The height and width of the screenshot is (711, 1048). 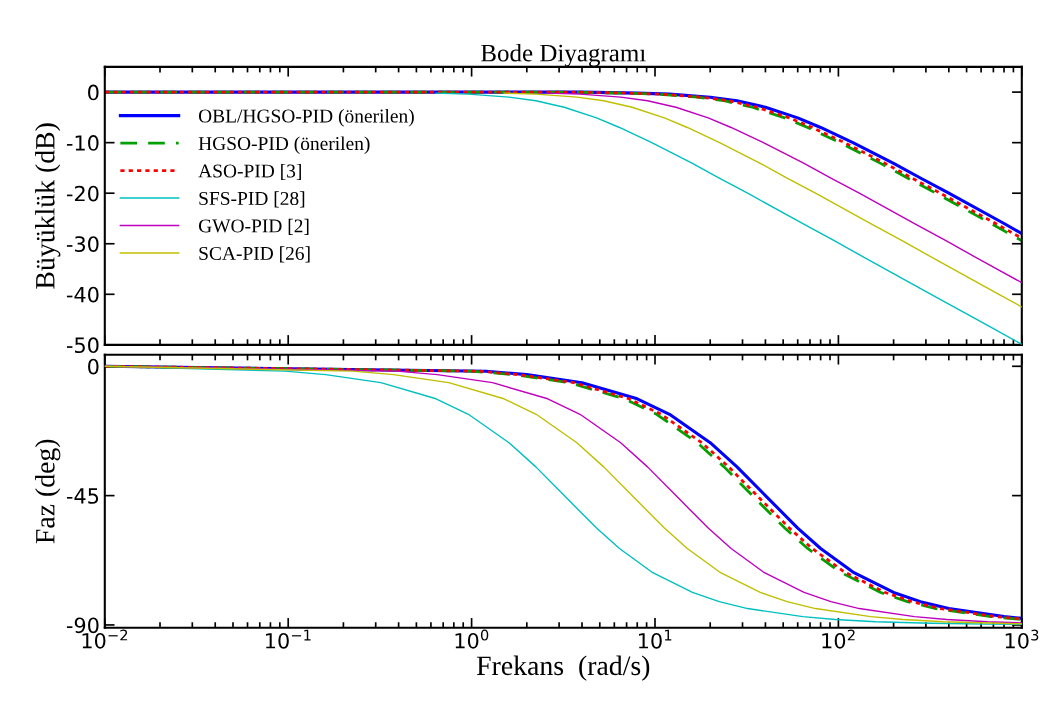 What do you see at coordinates (838, 639) in the screenshot?
I see `x-tick-label: 10$^{2}$` at bounding box center [838, 639].